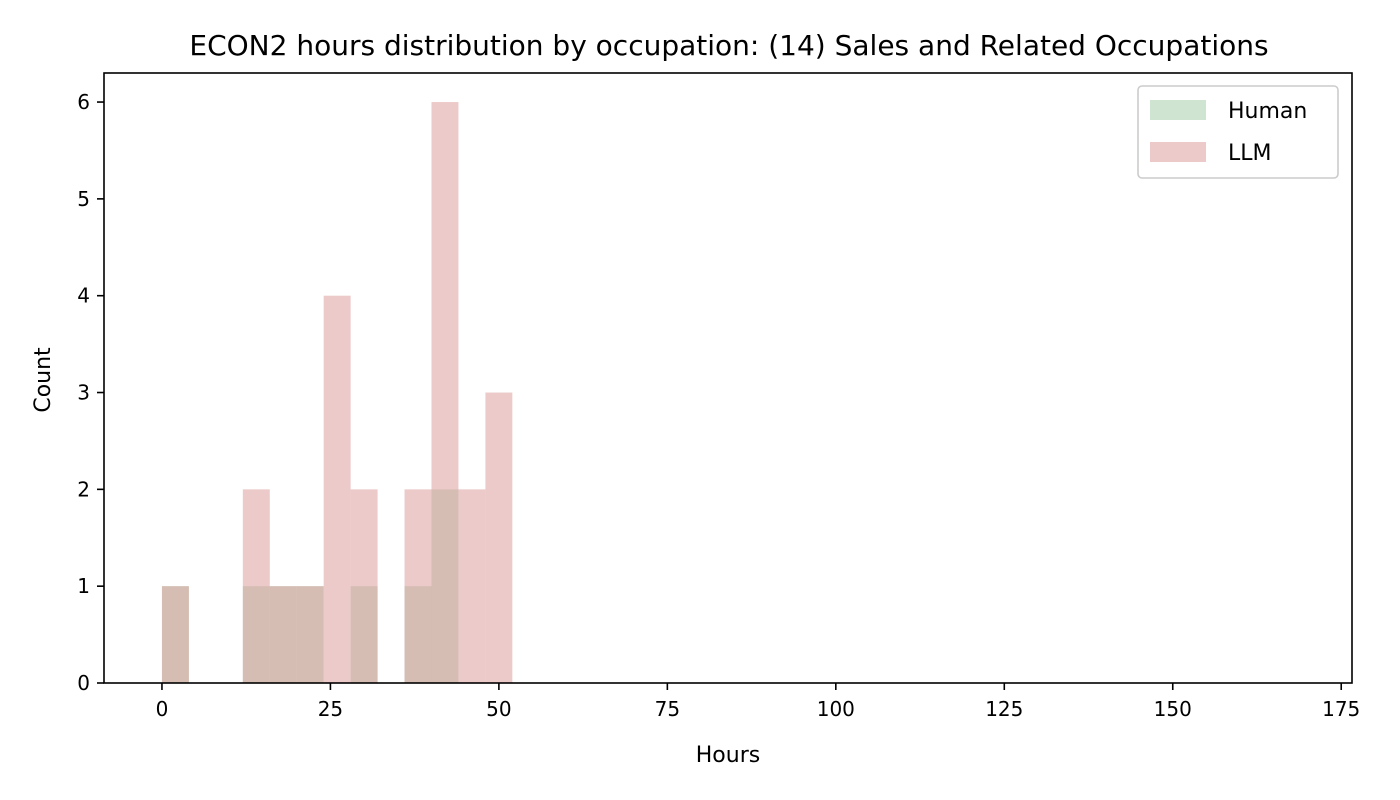 The width and height of the screenshot is (1400, 800). What do you see at coordinates (83, 296) in the screenshot?
I see `y-tick-label: 4` at bounding box center [83, 296].